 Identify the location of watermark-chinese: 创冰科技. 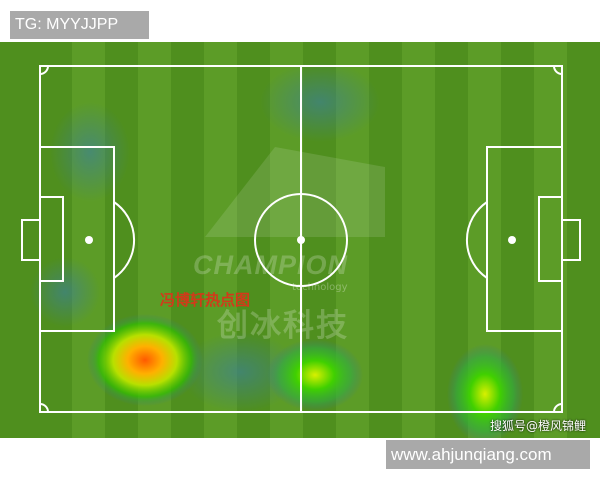
(283, 326).